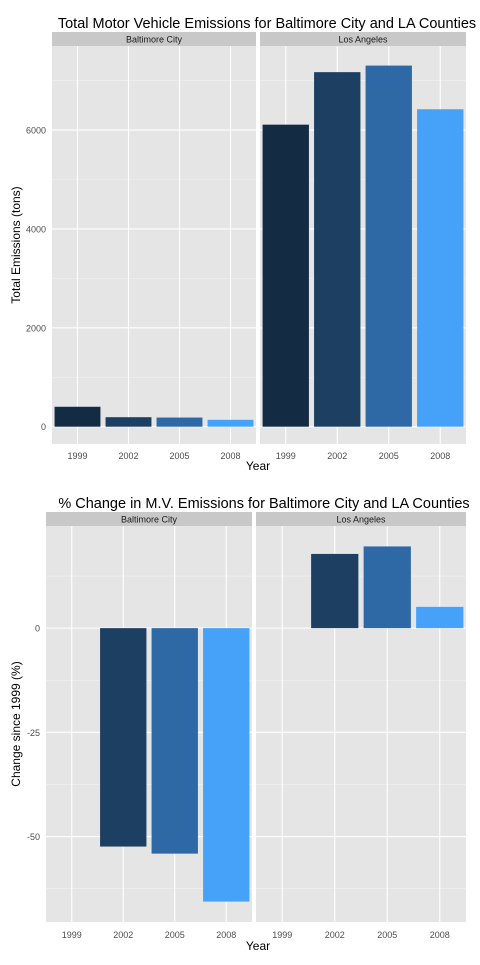 The width and height of the screenshot is (480, 965). What do you see at coordinates (36, 229) in the screenshot?
I see `y-tick-label: 4000` at bounding box center [36, 229].